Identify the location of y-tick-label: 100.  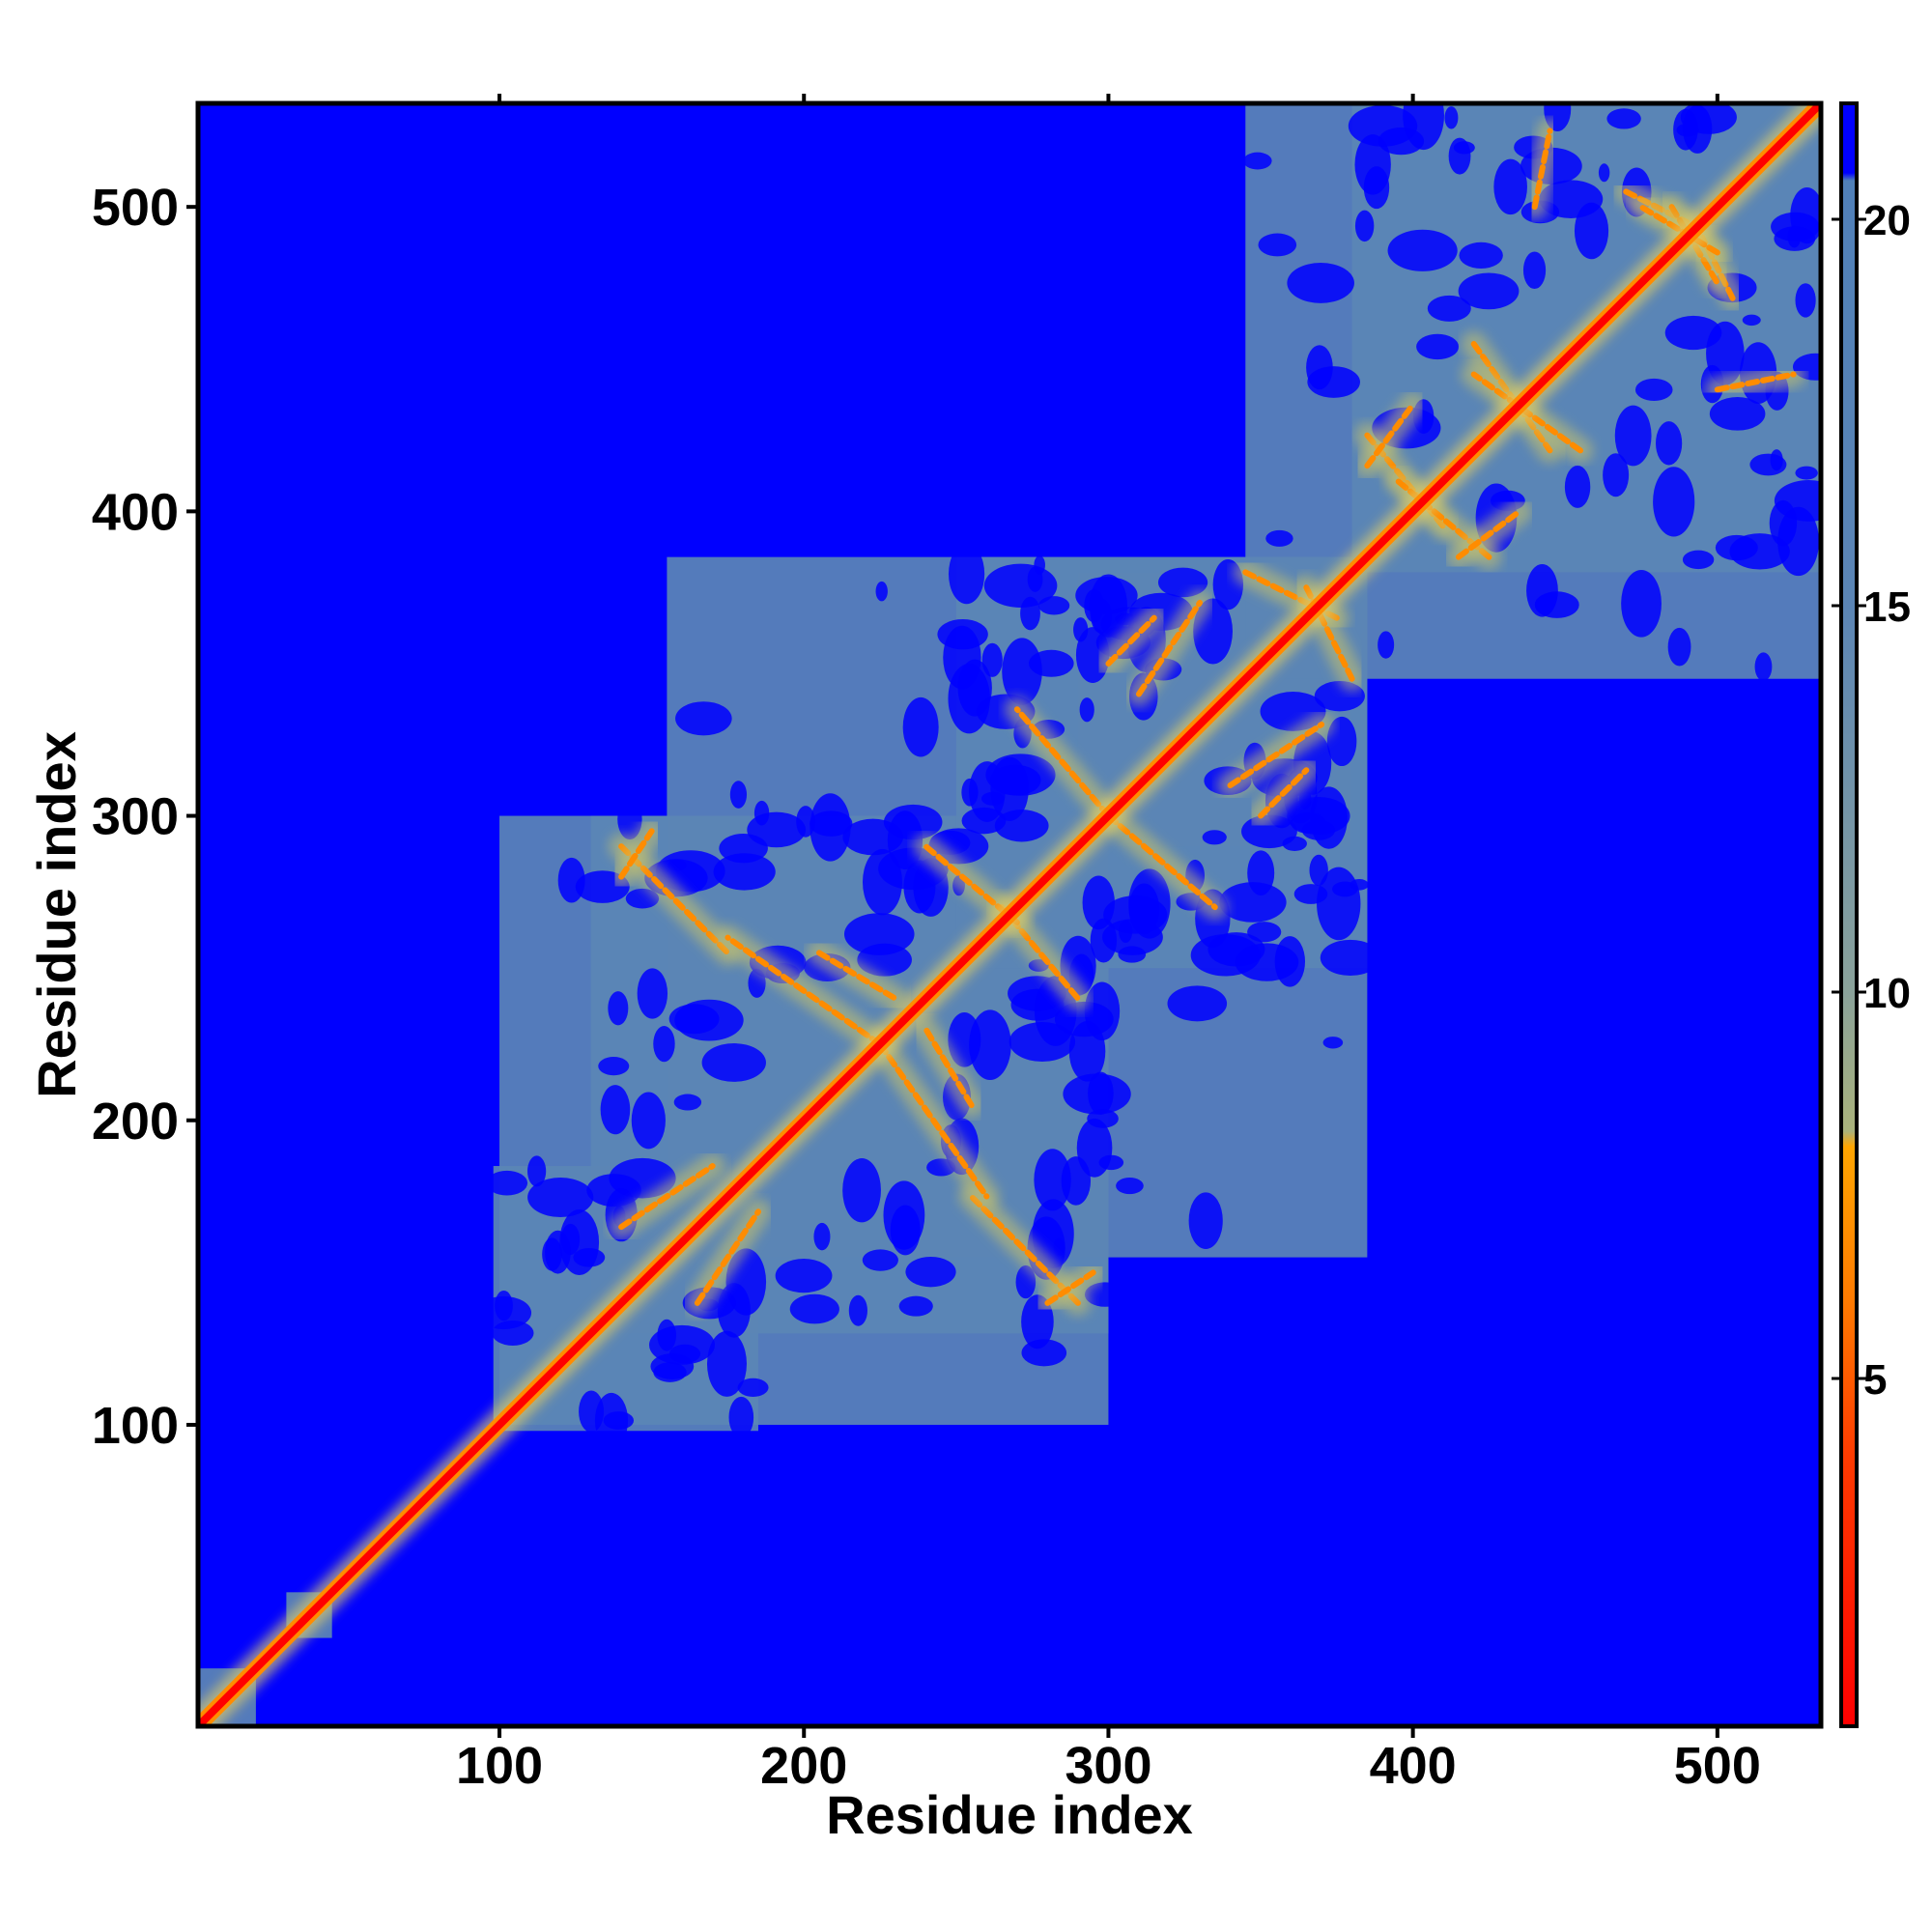
(135, 1426).